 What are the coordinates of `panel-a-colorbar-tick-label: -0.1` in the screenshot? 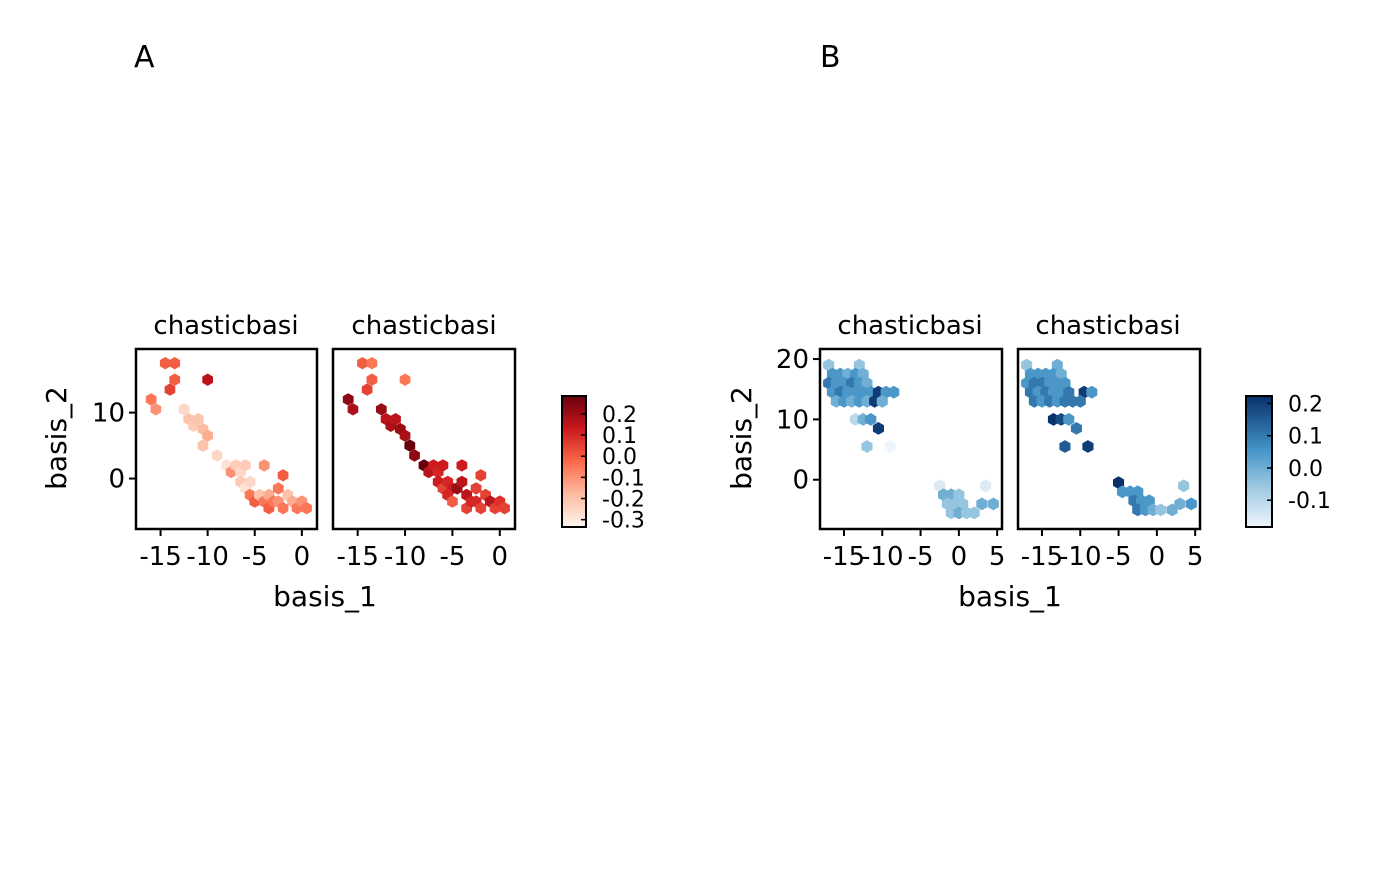 It's located at (623, 478).